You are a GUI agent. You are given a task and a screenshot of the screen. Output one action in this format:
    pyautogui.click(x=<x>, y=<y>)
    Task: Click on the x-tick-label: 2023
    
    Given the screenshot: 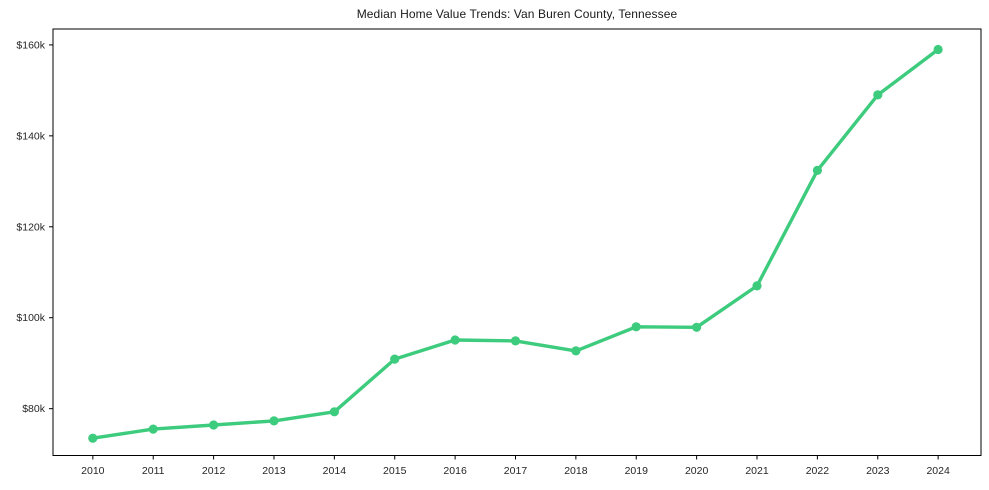 What is the action you would take?
    pyautogui.click(x=878, y=471)
    